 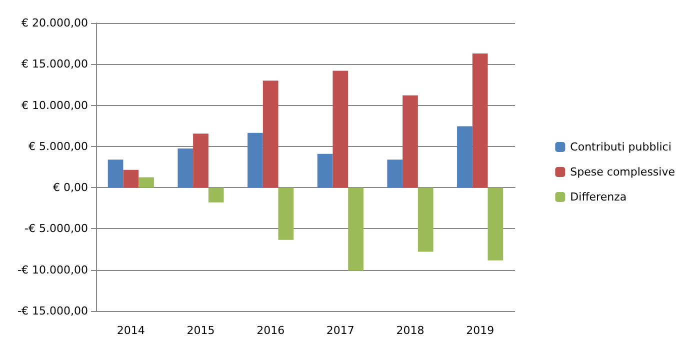 I want to click on y-tick-label: -€ 10.000,00, so click(x=53, y=269).